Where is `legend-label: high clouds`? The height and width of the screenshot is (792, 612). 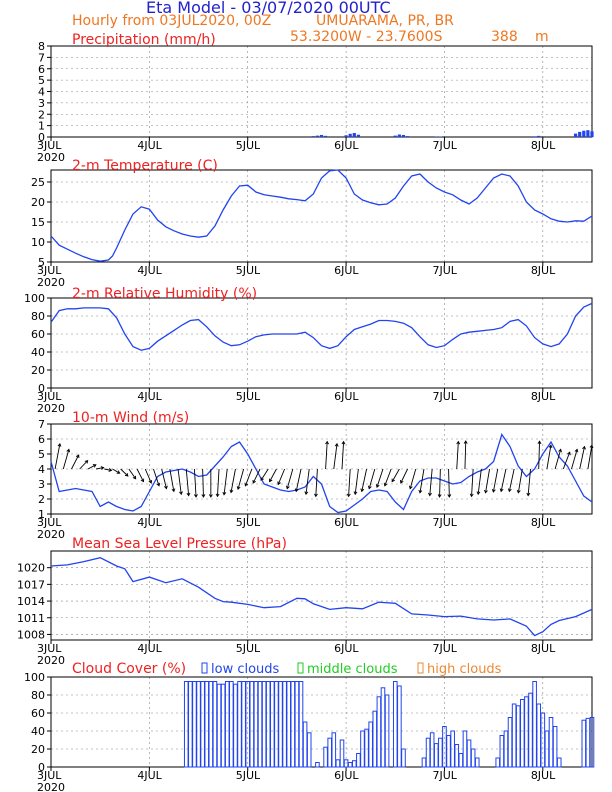 legend-label: high clouds is located at coordinates (464, 669).